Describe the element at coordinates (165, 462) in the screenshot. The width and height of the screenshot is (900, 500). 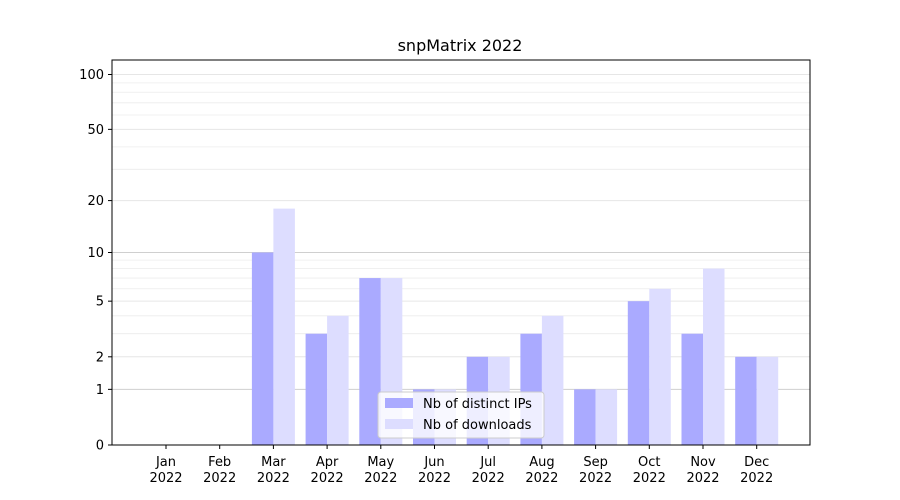
I see `x-tick-label-month: Jan` at that location.